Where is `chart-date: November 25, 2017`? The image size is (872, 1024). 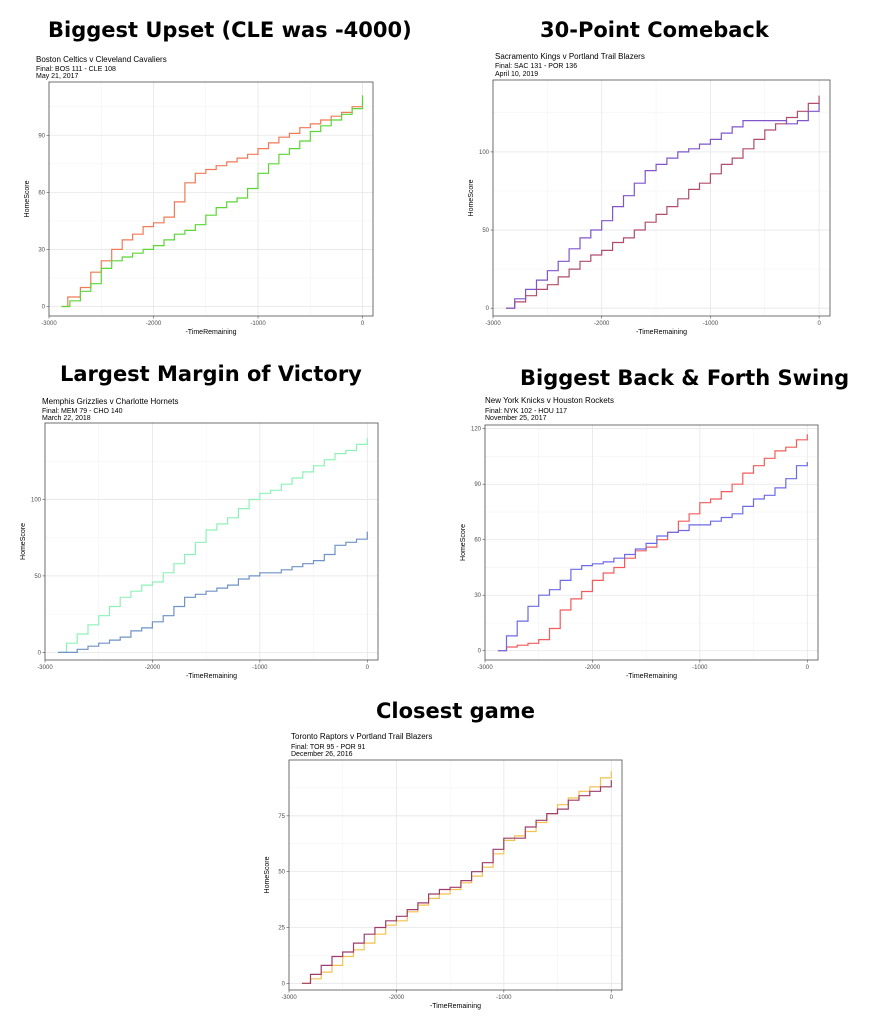 chart-date: November 25, 2017 is located at coordinates (516, 418).